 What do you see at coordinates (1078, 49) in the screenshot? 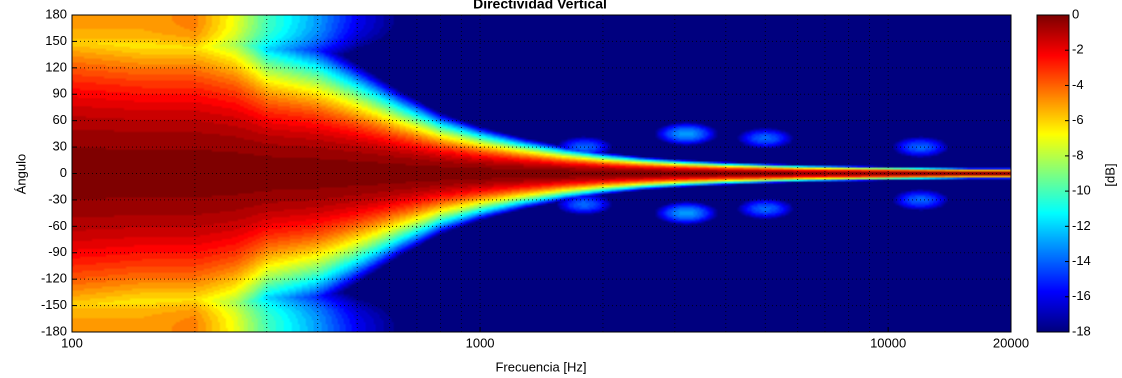
I see `colorbar-tick-label: -2` at bounding box center [1078, 49].